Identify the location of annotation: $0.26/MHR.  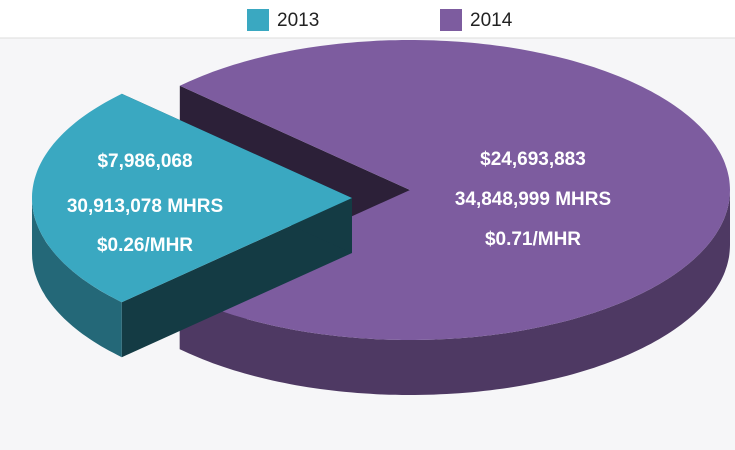
(145, 245).